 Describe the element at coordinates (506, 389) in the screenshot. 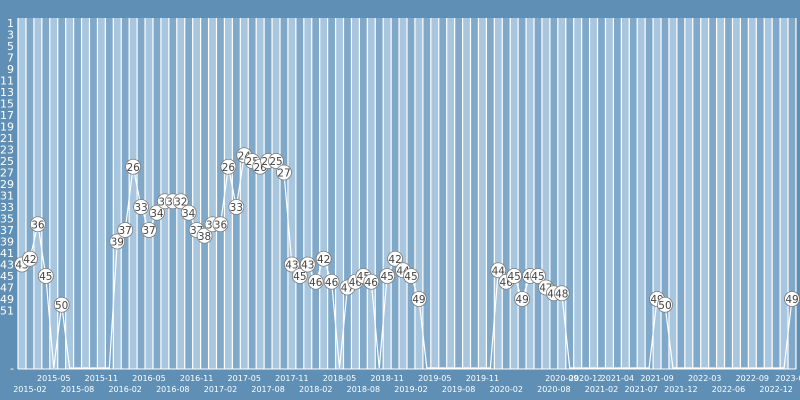

I see `x-tick-label: 2020-02` at that location.